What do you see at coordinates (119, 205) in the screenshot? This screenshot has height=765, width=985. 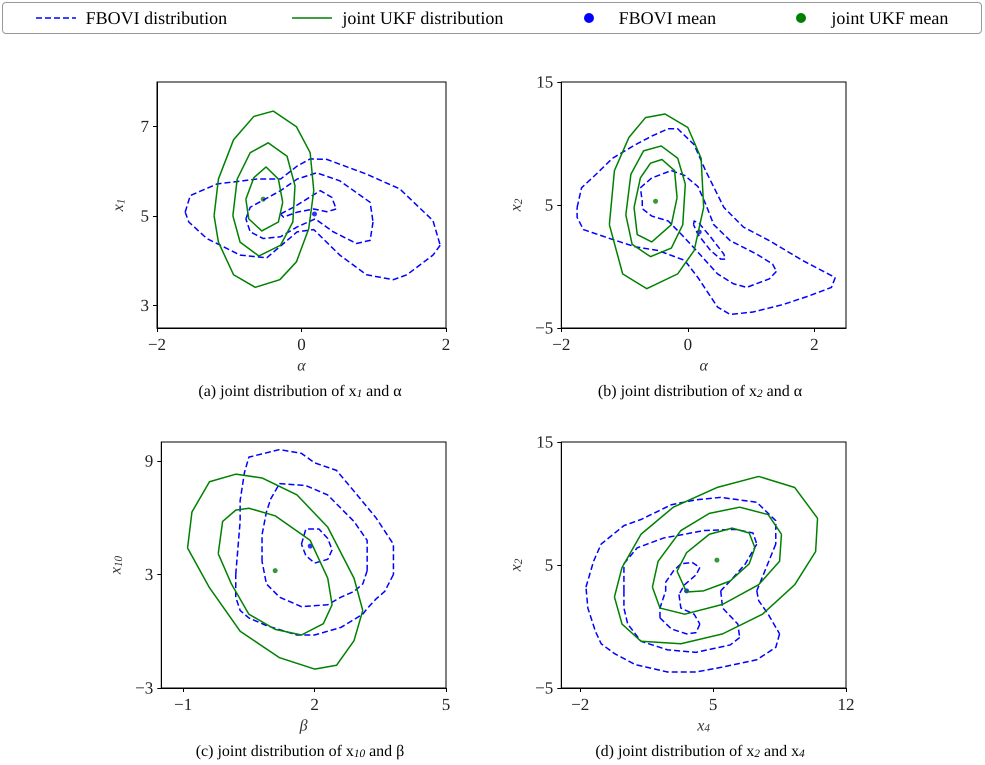 I see `y-axis-title: x1` at bounding box center [119, 205].